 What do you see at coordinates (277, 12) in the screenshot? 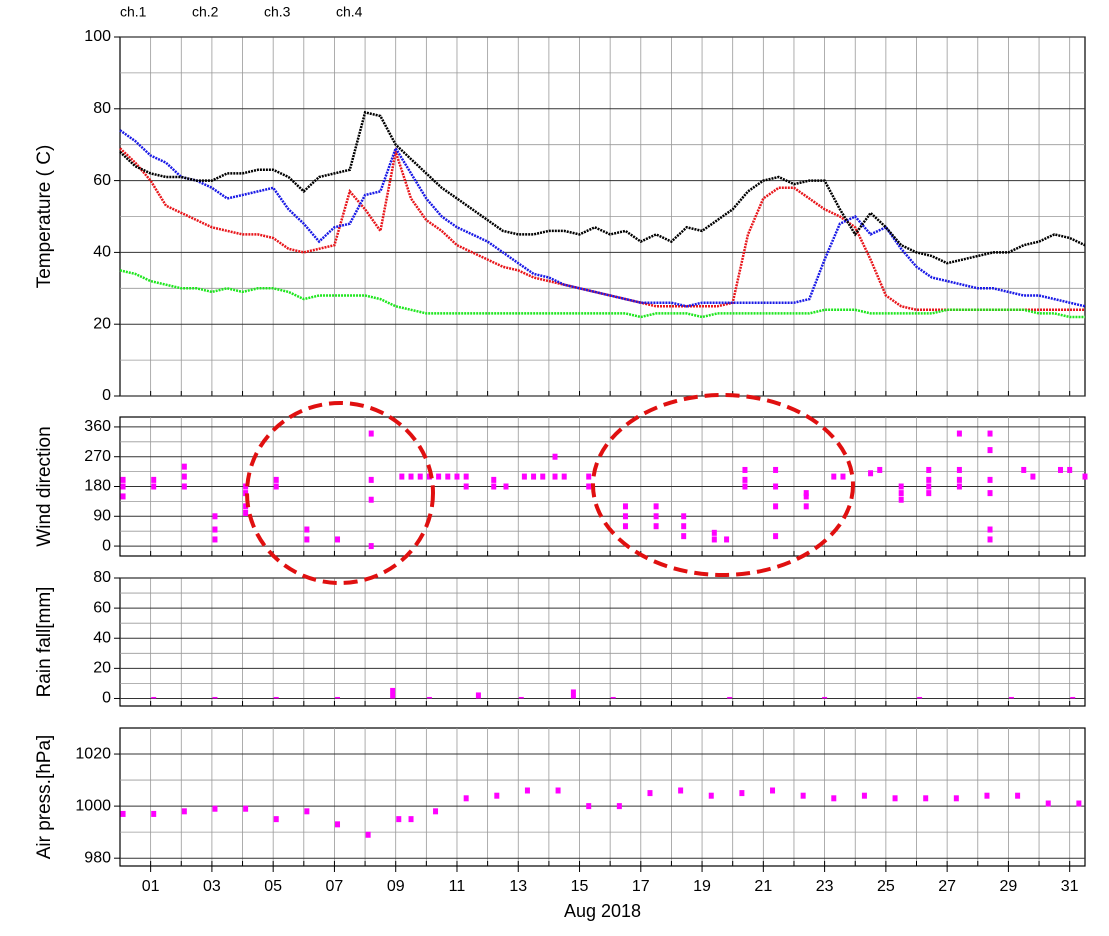
I see `legend-label: ch.3` at bounding box center [277, 12].